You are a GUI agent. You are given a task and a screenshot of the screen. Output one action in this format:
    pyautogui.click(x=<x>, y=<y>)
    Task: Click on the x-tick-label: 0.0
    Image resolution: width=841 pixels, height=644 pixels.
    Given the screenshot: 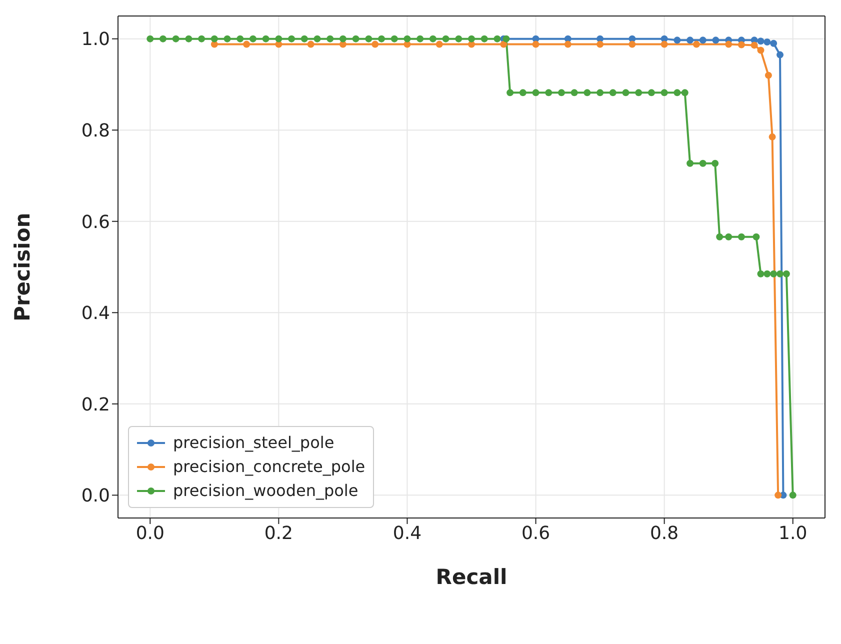 What is the action you would take?
    pyautogui.click(x=150, y=533)
    